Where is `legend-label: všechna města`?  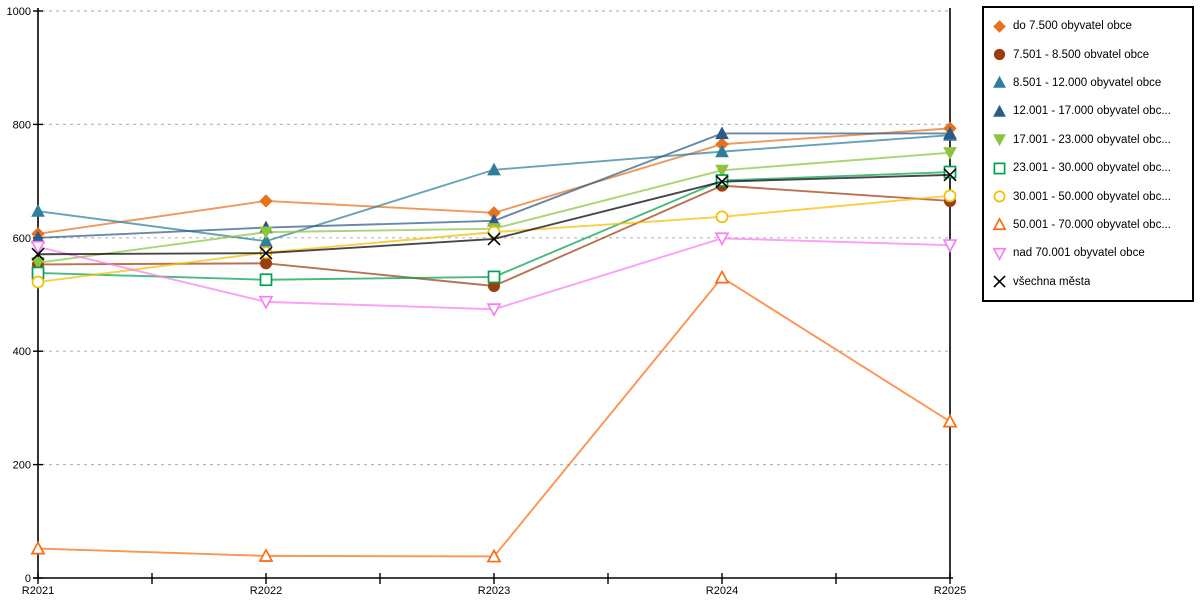 legend-label: všechna města is located at coordinates (1052, 281).